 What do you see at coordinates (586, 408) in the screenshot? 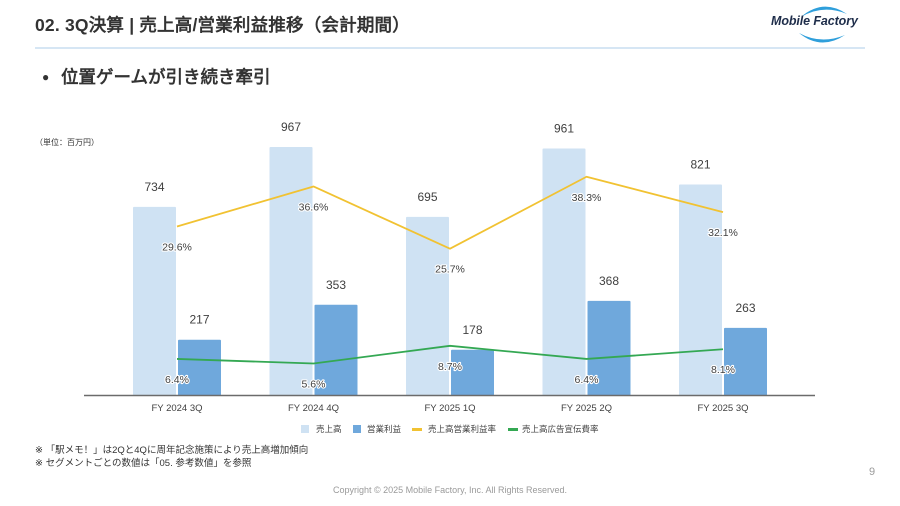
I see `x-axis-tick-label: FY 2025 2Q` at bounding box center [586, 408].